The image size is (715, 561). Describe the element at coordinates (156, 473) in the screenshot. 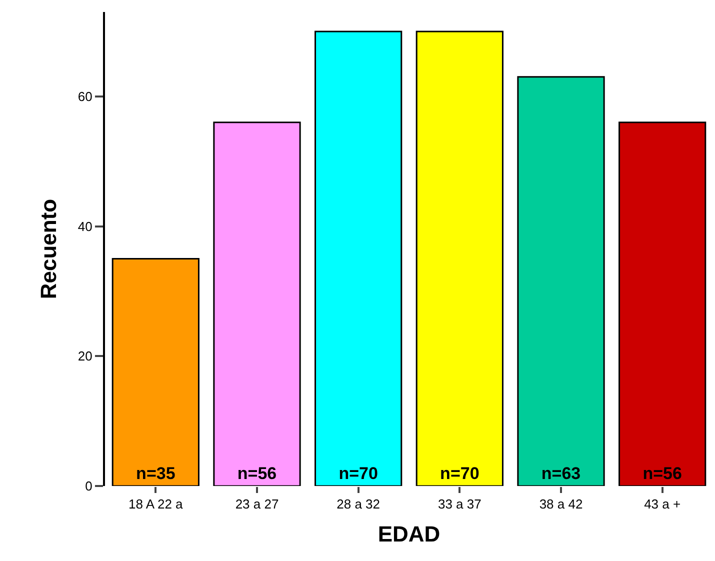

I see `data-label: n=35` at that location.